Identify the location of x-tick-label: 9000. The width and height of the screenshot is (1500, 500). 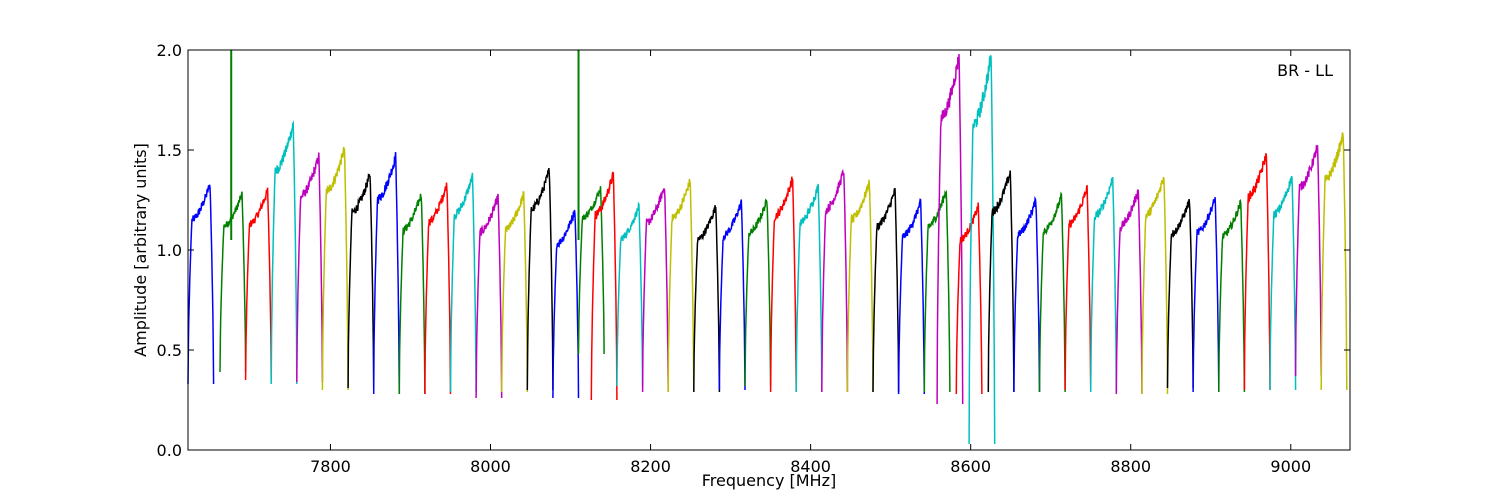
(1290, 466).